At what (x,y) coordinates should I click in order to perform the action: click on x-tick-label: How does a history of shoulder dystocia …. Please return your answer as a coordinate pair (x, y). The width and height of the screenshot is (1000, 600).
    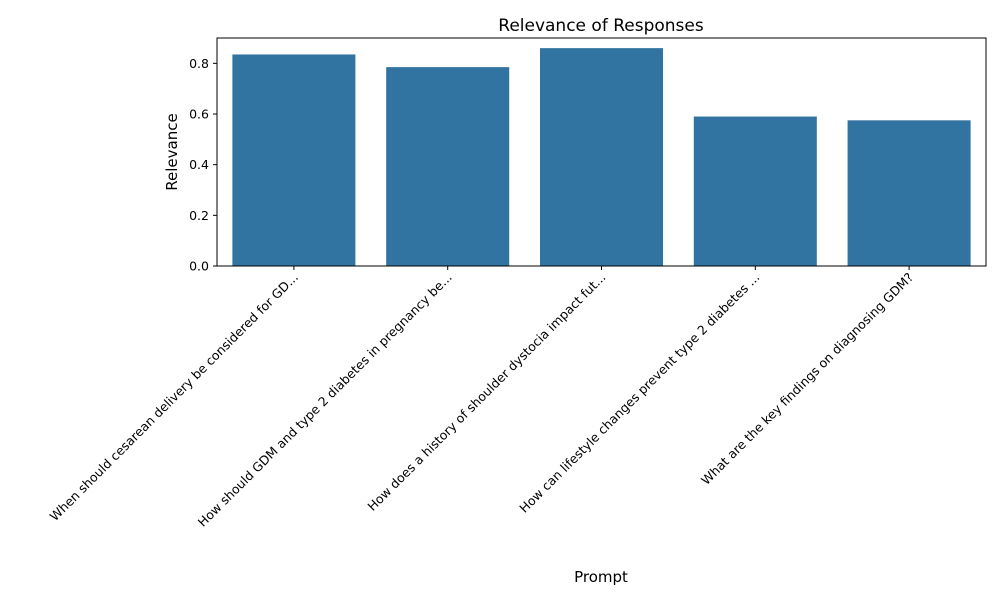
    Looking at the image, I should click on (486, 392).